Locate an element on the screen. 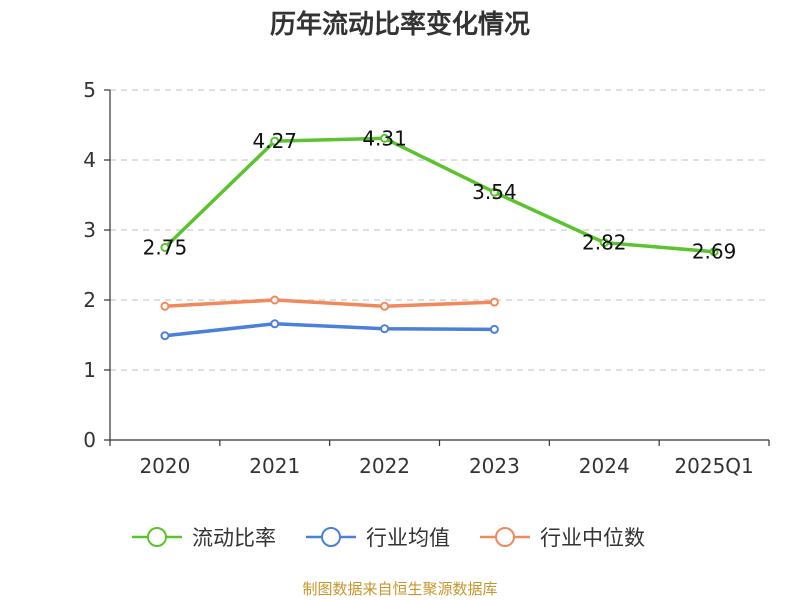 This screenshot has height=600, width=800. data-label: 2.75 is located at coordinates (165, 248).